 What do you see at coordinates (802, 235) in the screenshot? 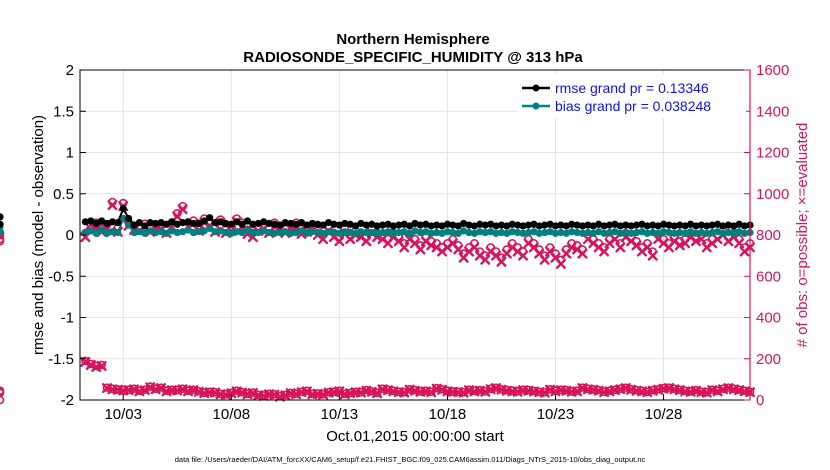
I see `right-axis-label: # of obs: o=possible; ×=evaluated` at bounding box center [802, 235].